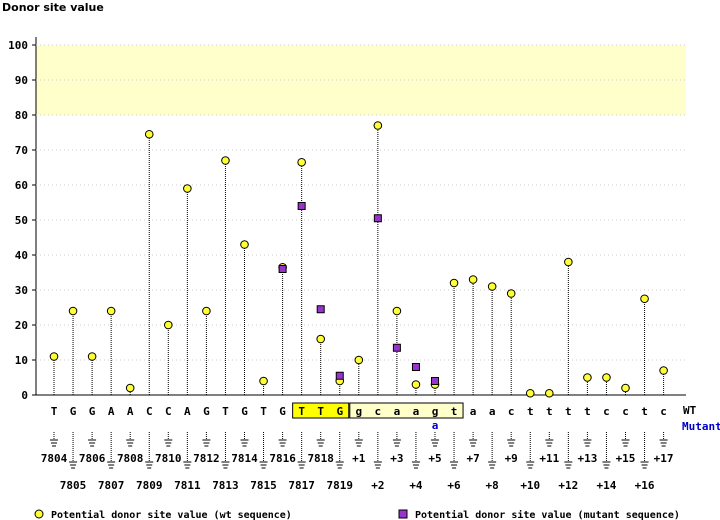  Describe the element at coordinates (21, 325) in the screenshot. I see `y-tick-label: 20` at that location.